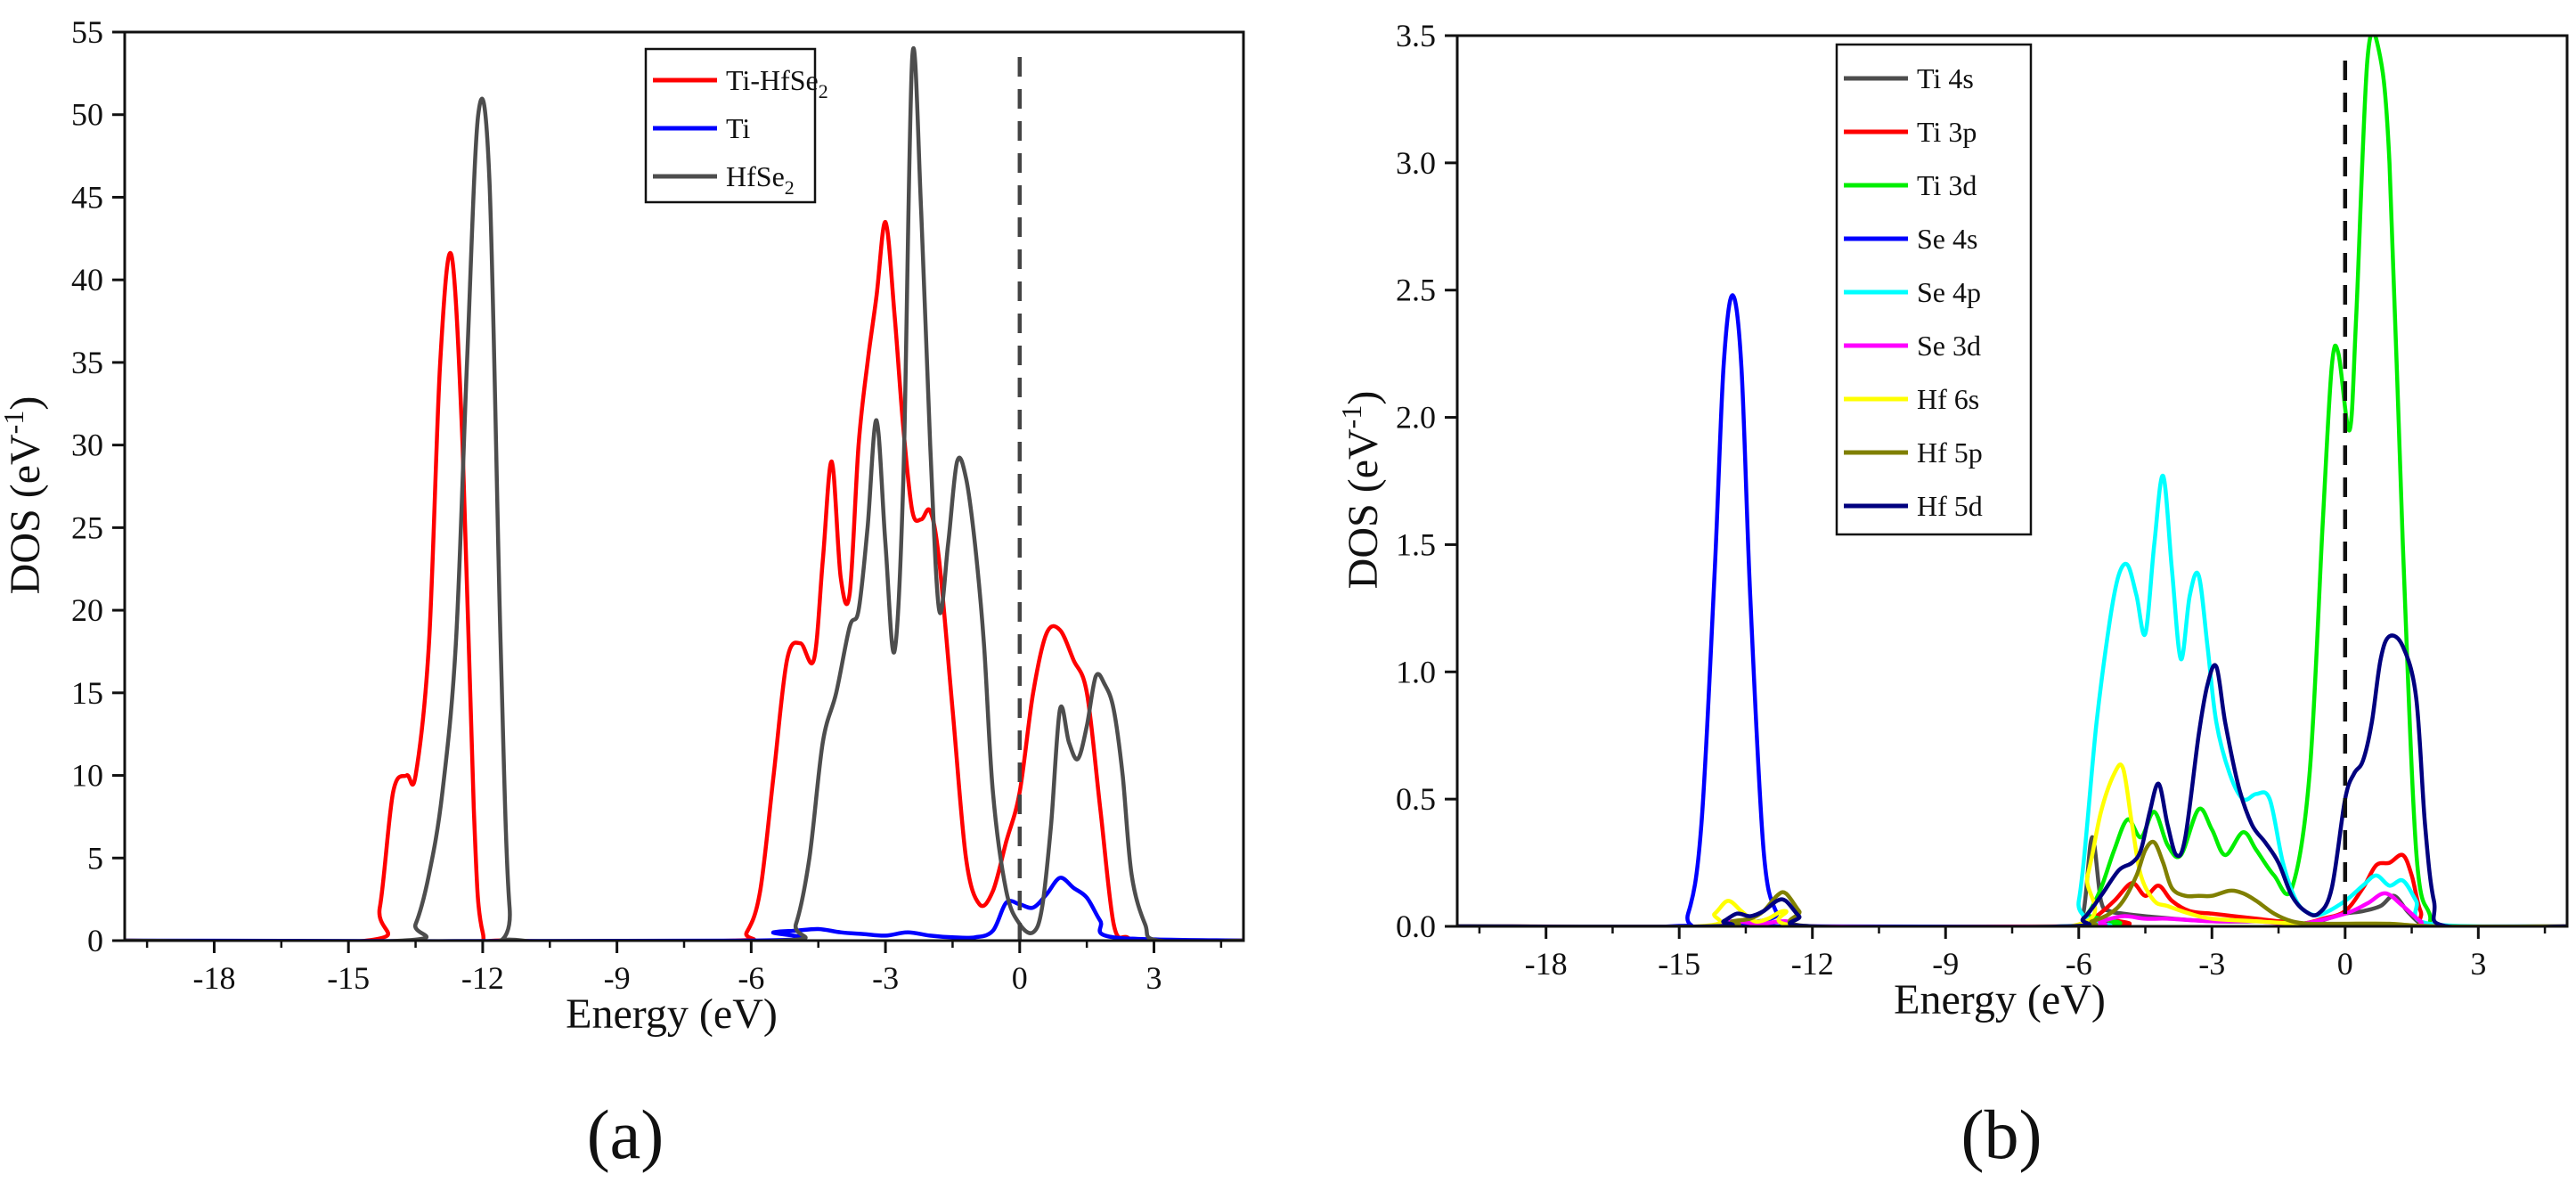 Image resolution: width=2576 pixels, height=1182 pixels. What do you see at coordinates (1416, 799) in the screenshot?
I see `y-tick-label: 0.5` at bounding box center [1416, 799].